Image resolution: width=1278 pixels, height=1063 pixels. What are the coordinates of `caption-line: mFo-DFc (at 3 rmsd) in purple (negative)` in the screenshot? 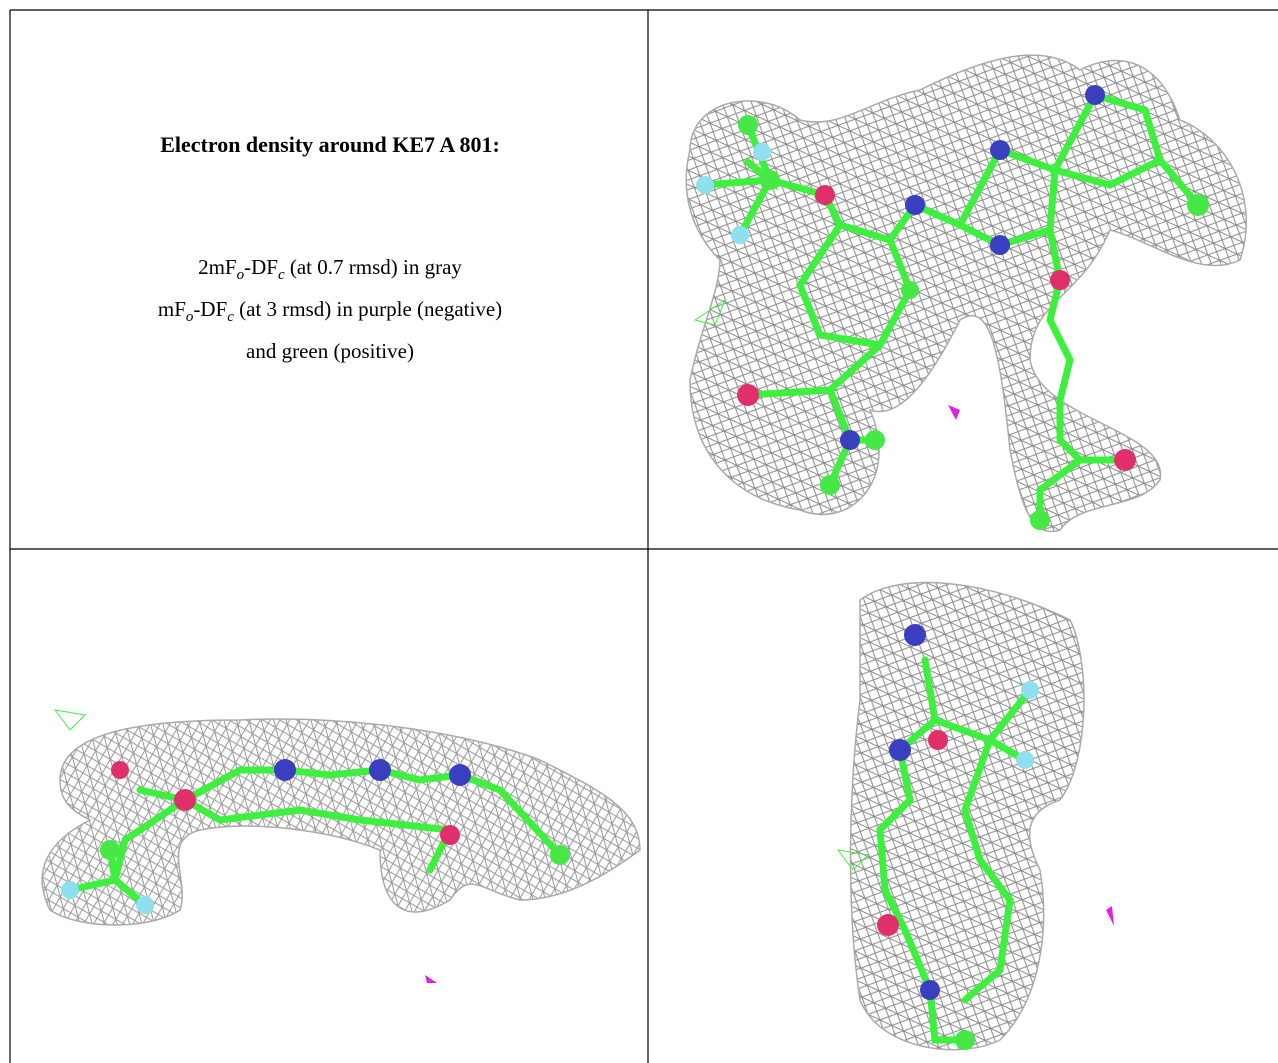 It's located at (330, 313).